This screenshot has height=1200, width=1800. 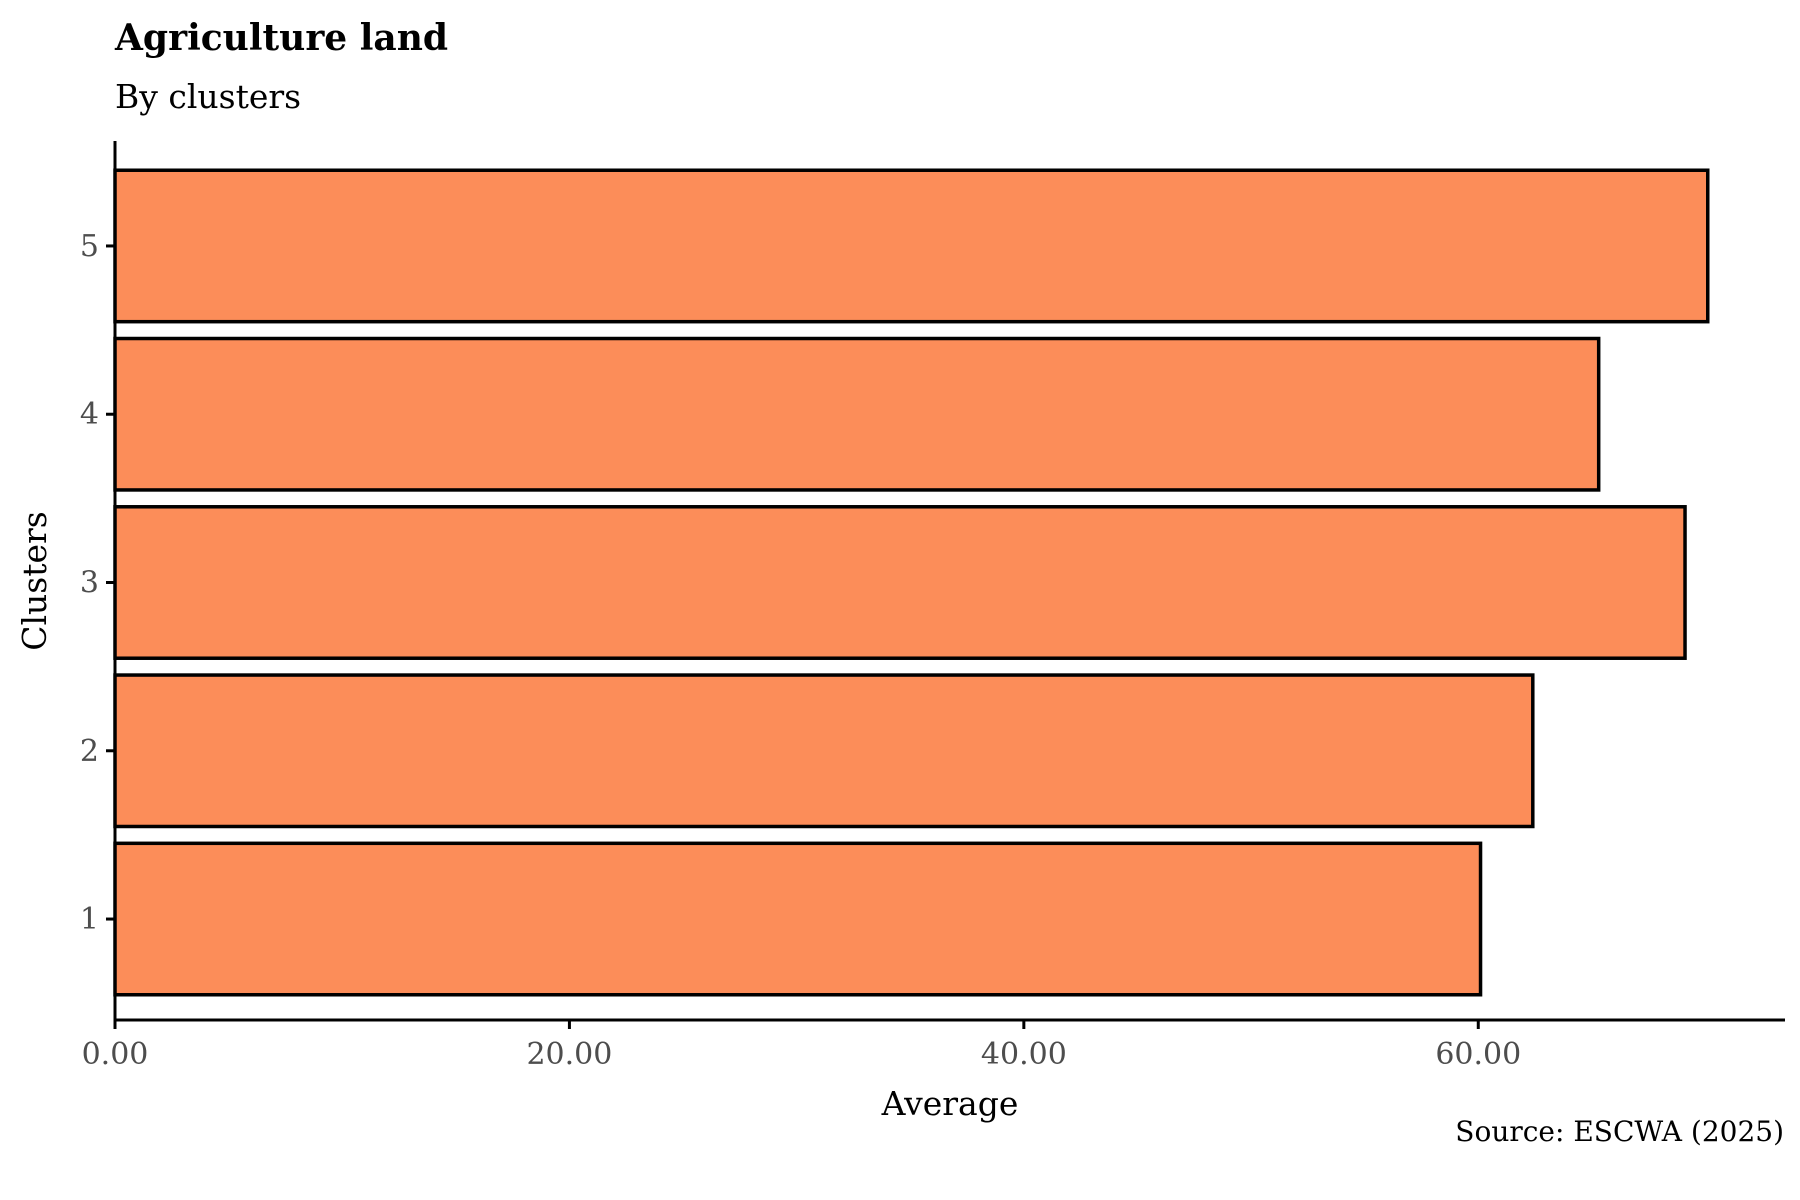 What do you see at coordinates (1024, 1054) in the screenshot?
I see `x-tick-label-2: 40.00` at bounding box center [1024, 1054].